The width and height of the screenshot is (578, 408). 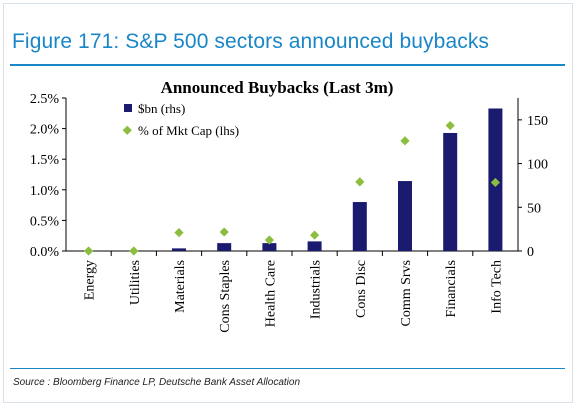 I want to click on x-tick-label: Financials, so click(x=451, y=289).